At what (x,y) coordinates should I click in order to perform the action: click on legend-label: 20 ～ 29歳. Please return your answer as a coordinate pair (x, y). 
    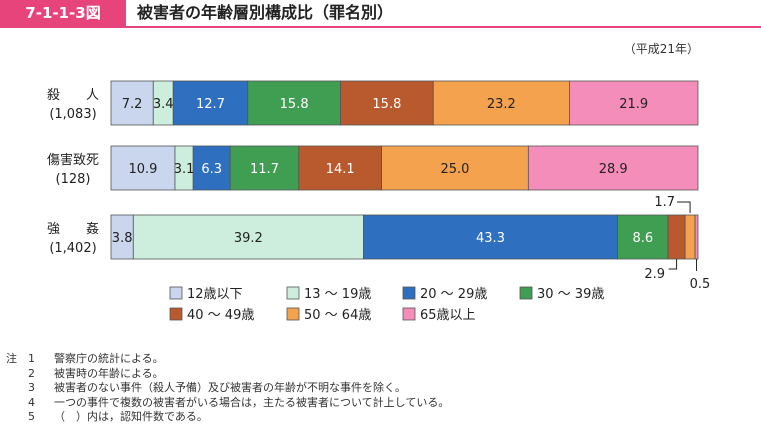
    Looking at the image, I should click on (453, 294).